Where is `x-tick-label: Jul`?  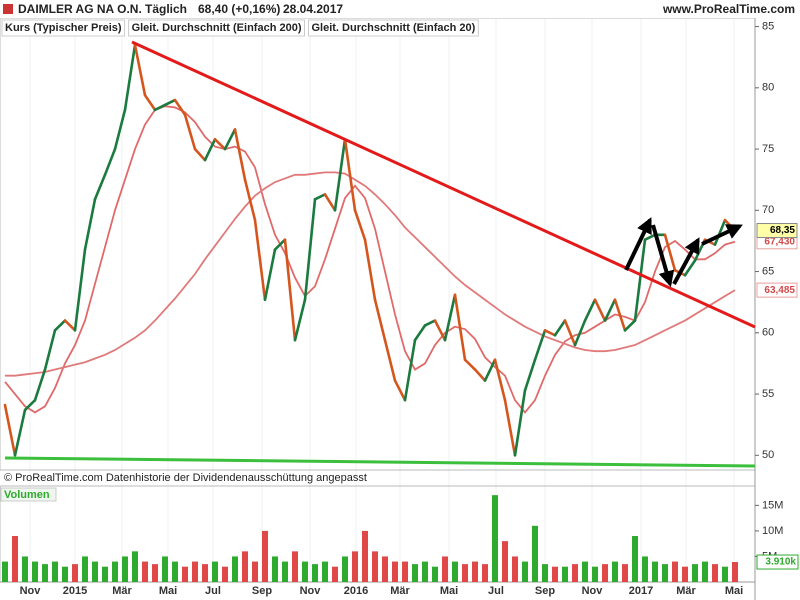
x-tick-label: Jul is located at coordinates (496, 591).